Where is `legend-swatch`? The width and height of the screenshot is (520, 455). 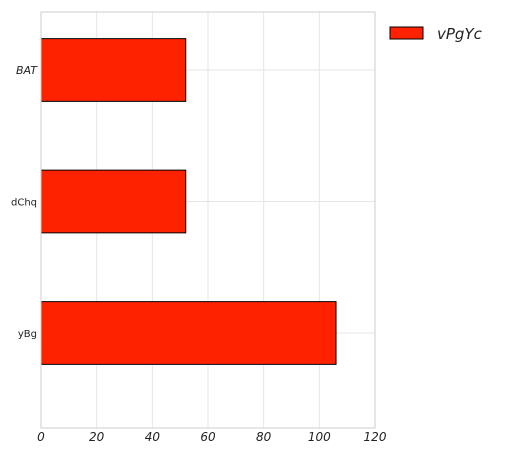 legend-swatch is located at coordinates (406, 33).